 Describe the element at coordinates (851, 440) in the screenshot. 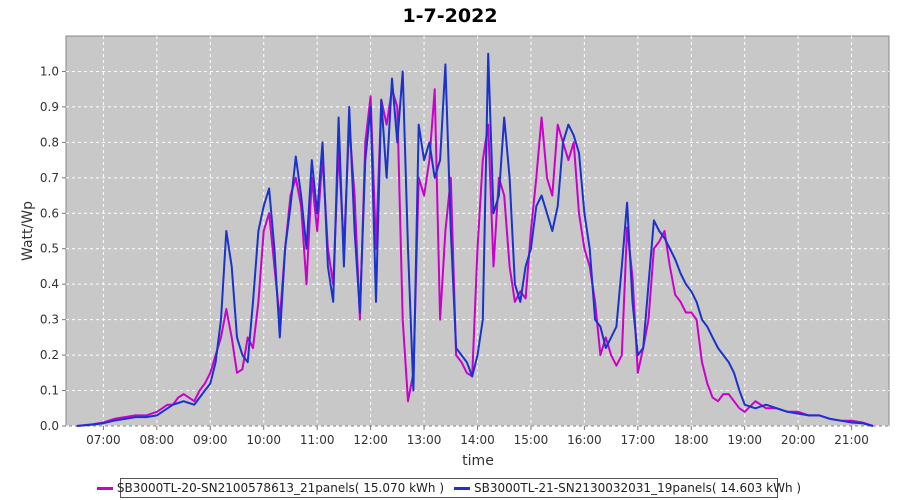

I see `x-tick-label: 21:00` at that location.